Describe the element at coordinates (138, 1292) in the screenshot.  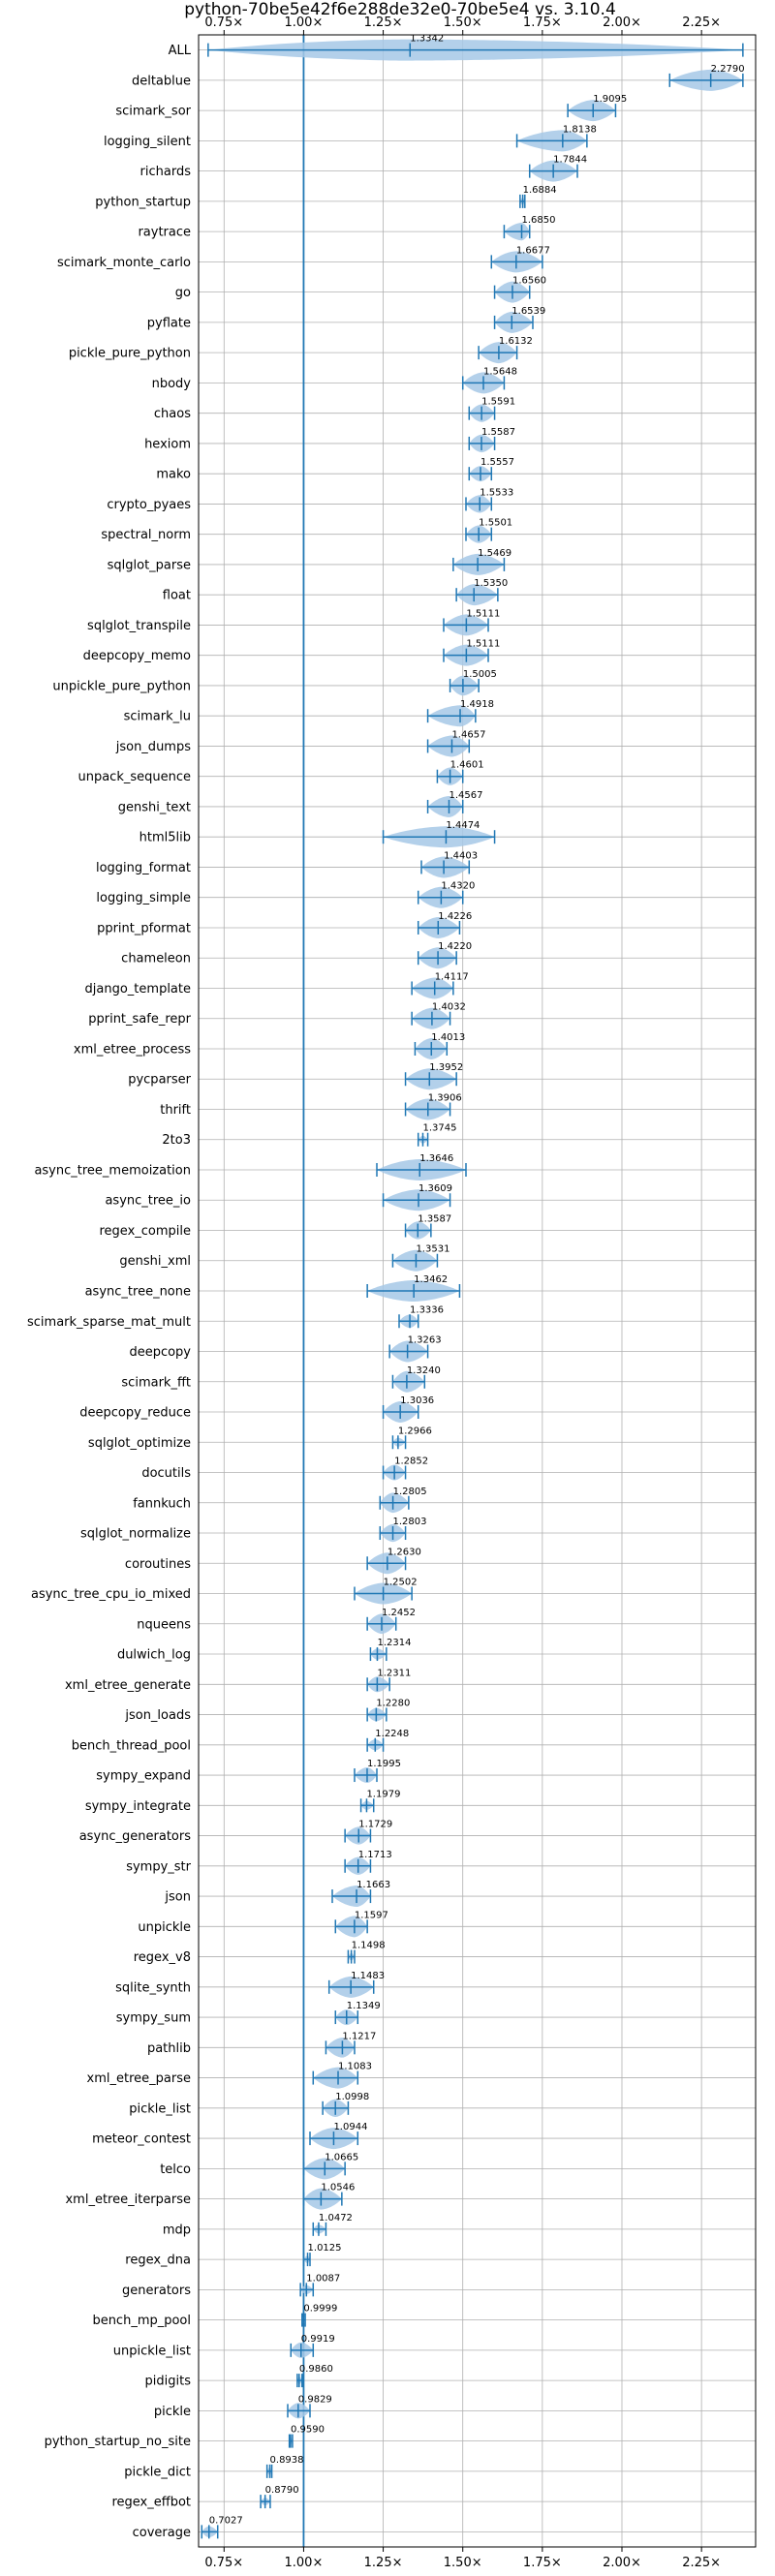
I see `category-label-async_tree_none: async_tree_none` at that location.